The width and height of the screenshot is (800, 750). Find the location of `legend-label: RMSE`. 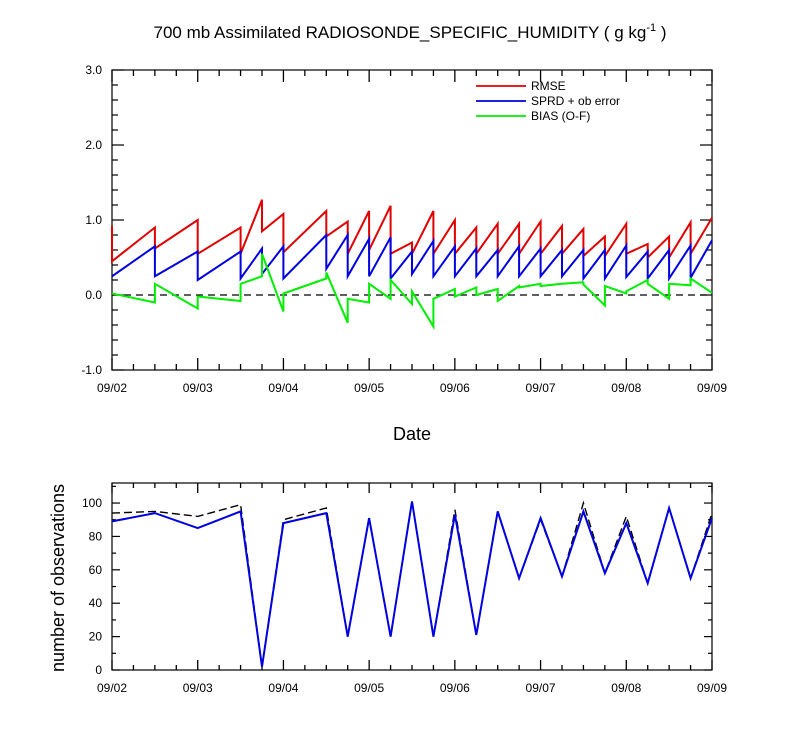

legend-label: RMSE is located at coordinates (548, 86).